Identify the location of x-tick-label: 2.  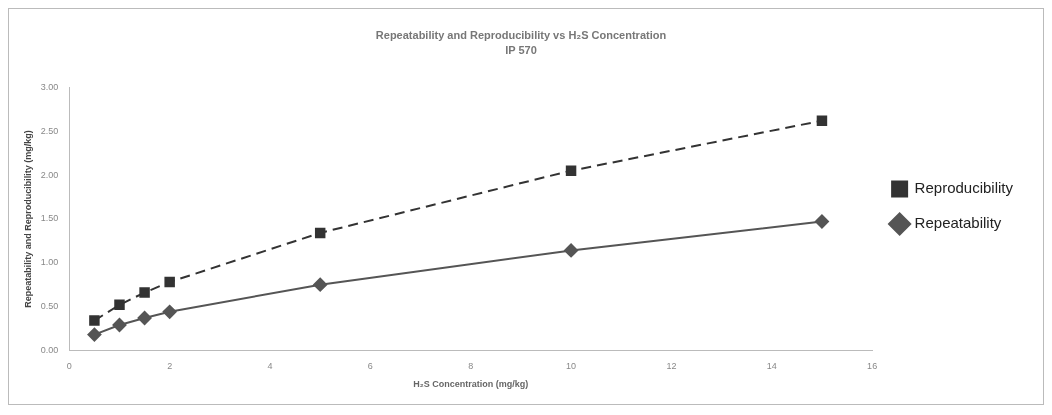
(170, 366).